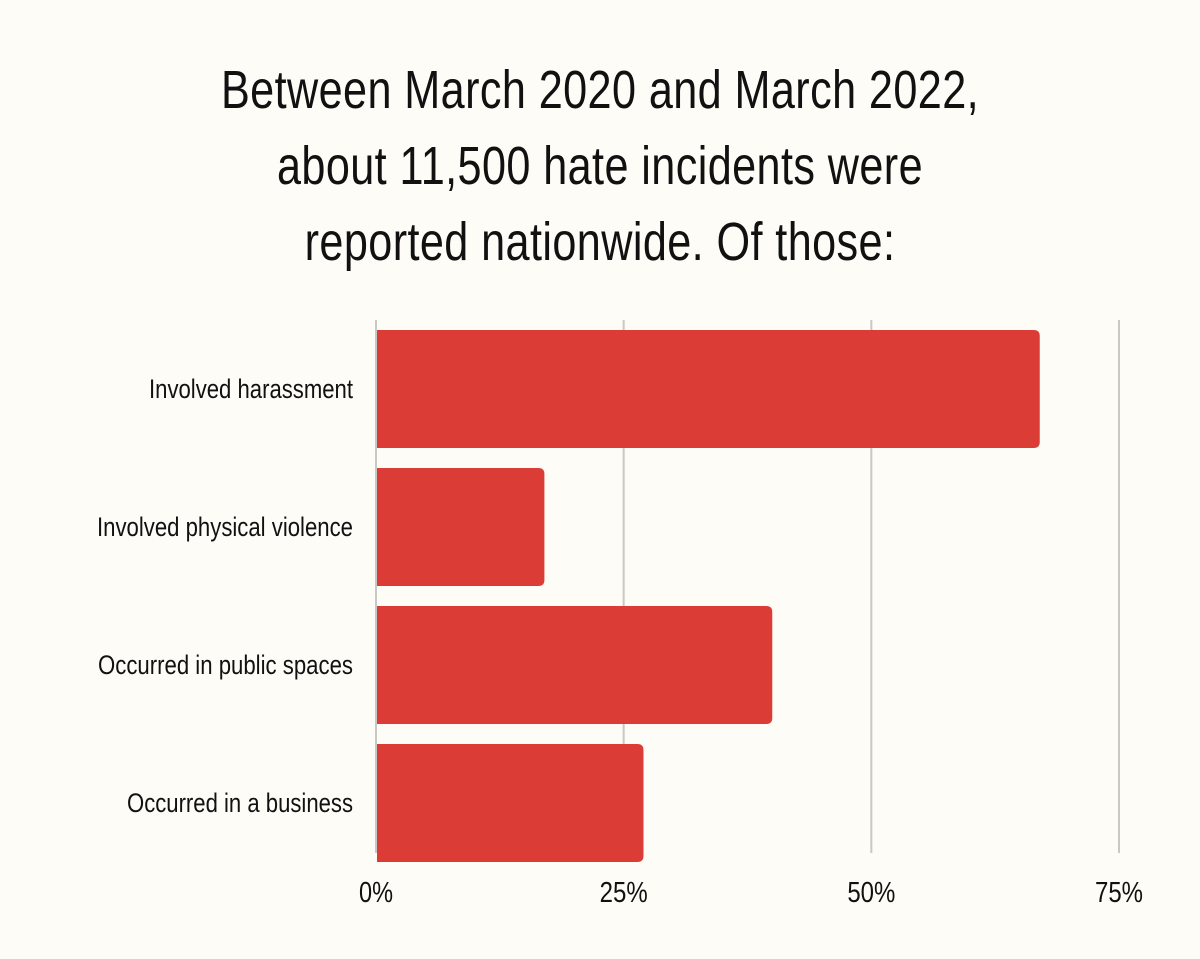 The height and width of the screenshot is (959, 1200). Describe the element at coordinates (251, 389) in the screenshot. I see `category-label-involved-harassment: Involved harassment` at that location.